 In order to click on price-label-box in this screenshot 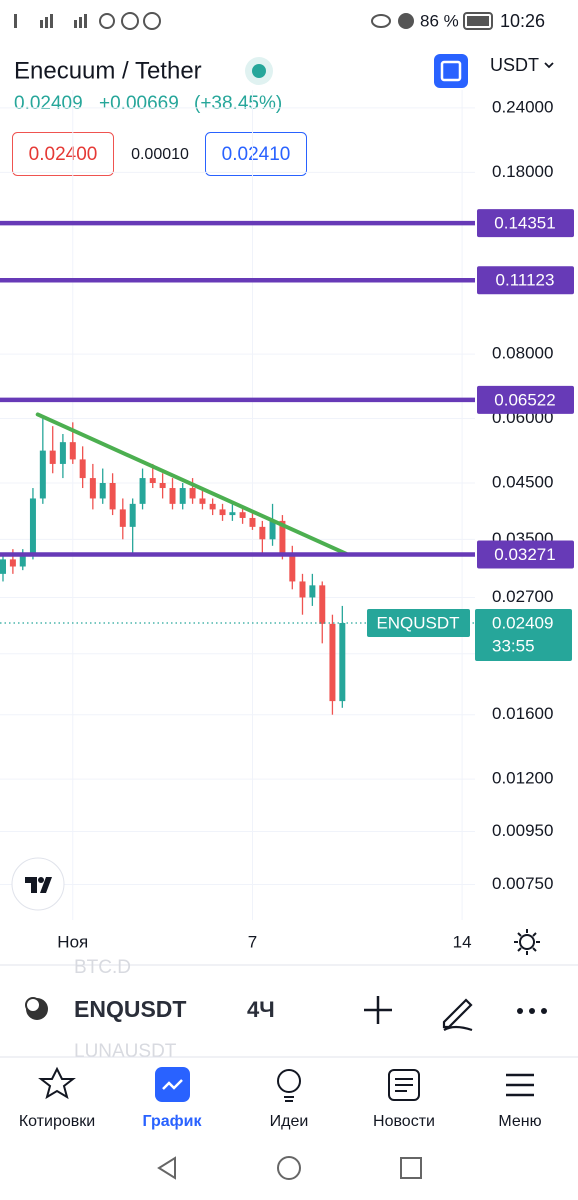, I will do `click(523, 635)`.